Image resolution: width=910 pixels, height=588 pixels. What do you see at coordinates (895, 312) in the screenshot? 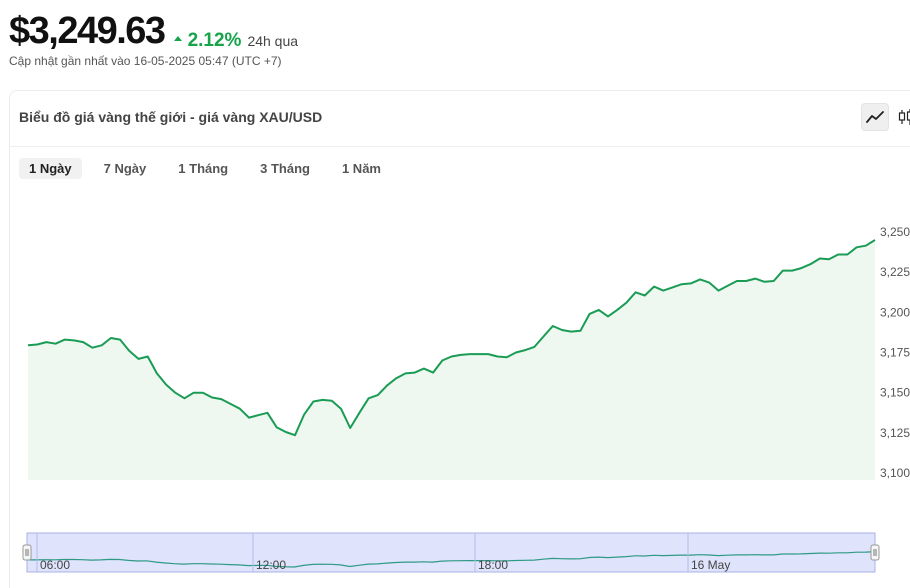
I see `y-tick-label: 3,200` at bounding box center [895, 312].